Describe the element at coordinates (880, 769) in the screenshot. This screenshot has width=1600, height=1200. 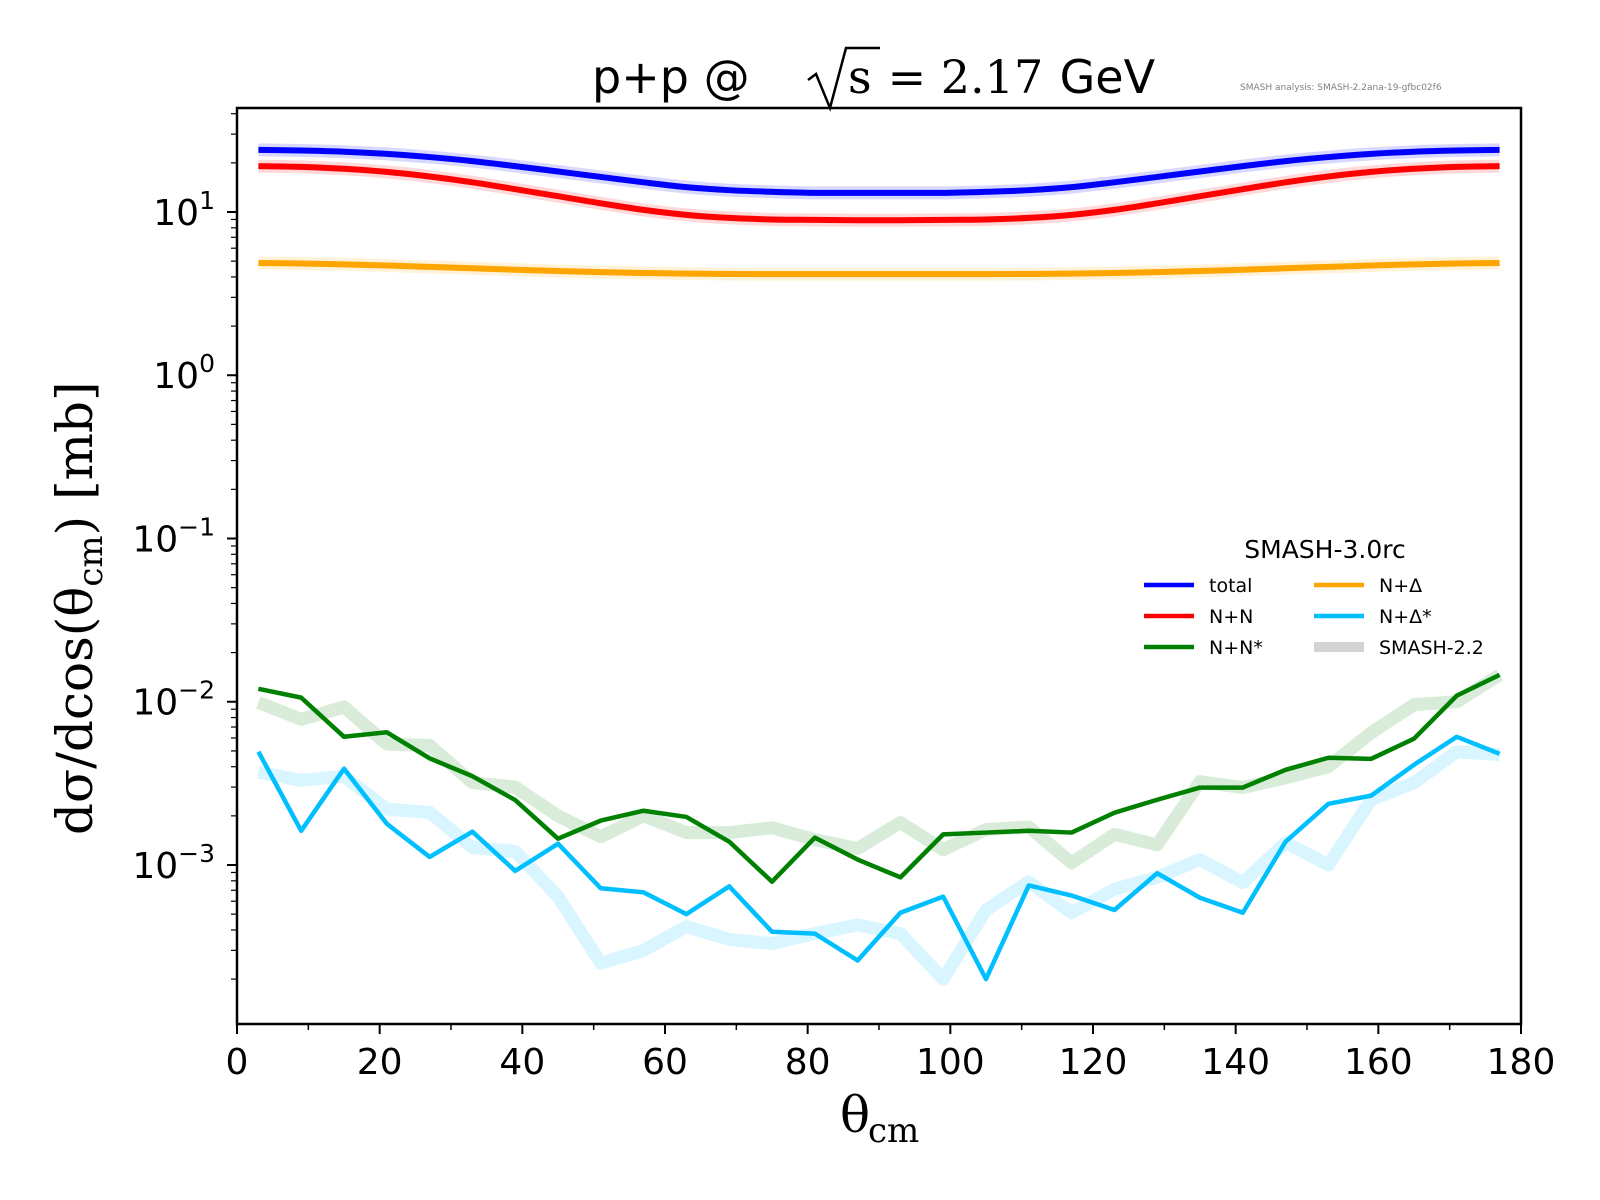
I see `series-line-n-n-star-smash22` at that location.